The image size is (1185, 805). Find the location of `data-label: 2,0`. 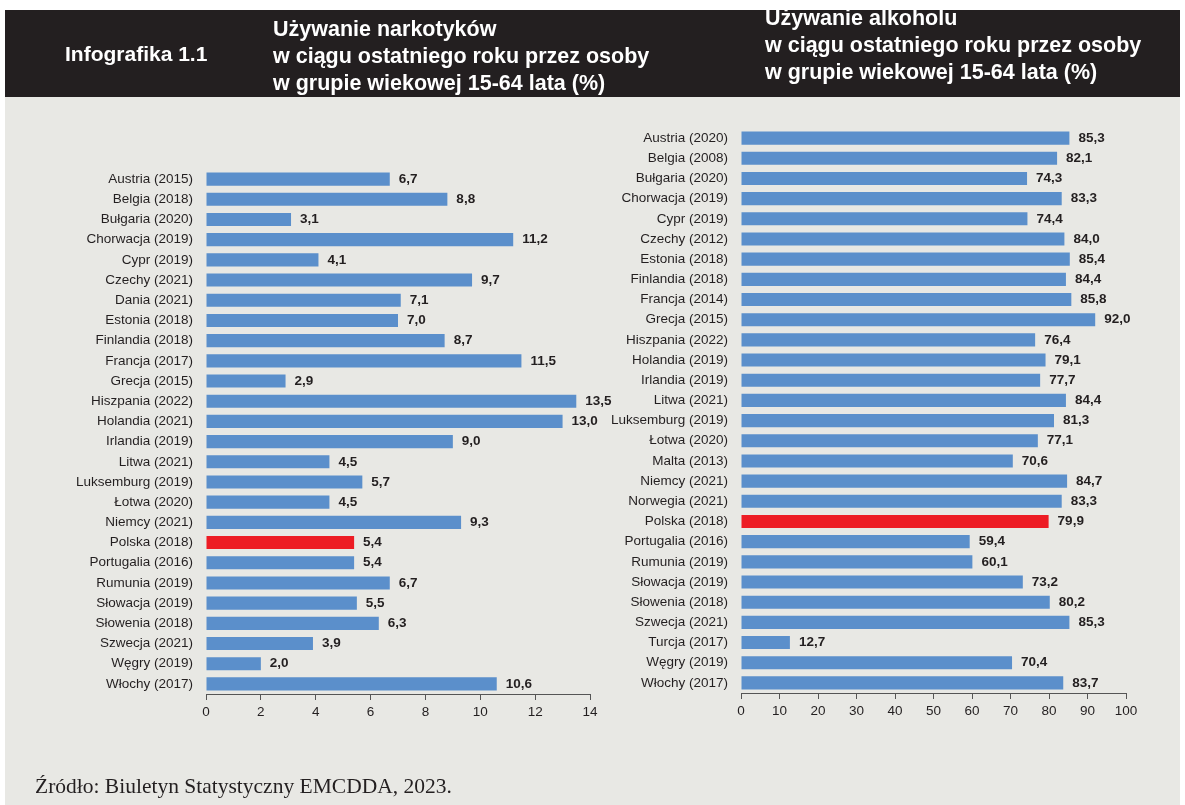

data-label: 2,0 is located at coordinates (279, 663).